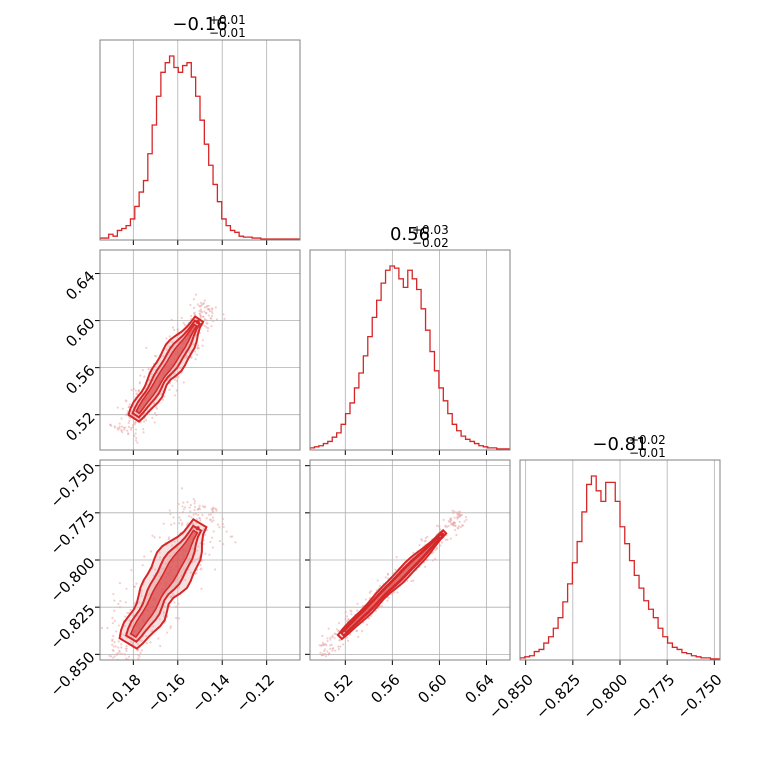  Describe the element at coordinates (80, 285) in the screenshot. I see `y-tick-label: 0.64` at that location.